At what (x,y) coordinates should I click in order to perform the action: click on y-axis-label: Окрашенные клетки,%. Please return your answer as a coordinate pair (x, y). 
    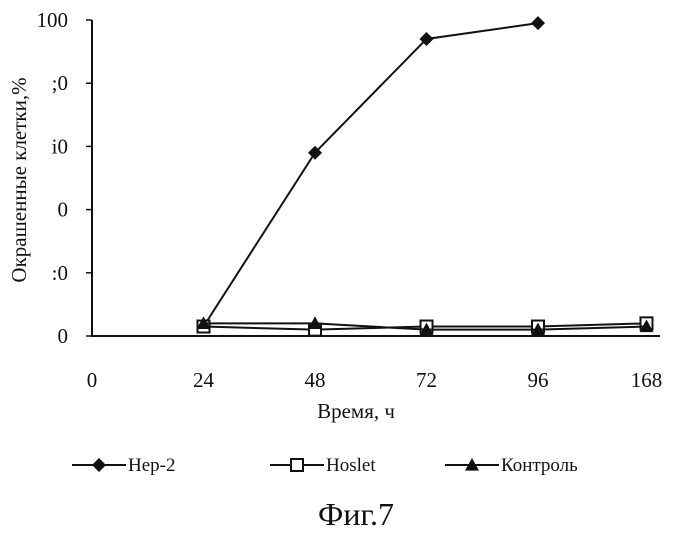
    Looking at the image, I should click on (19, 179).